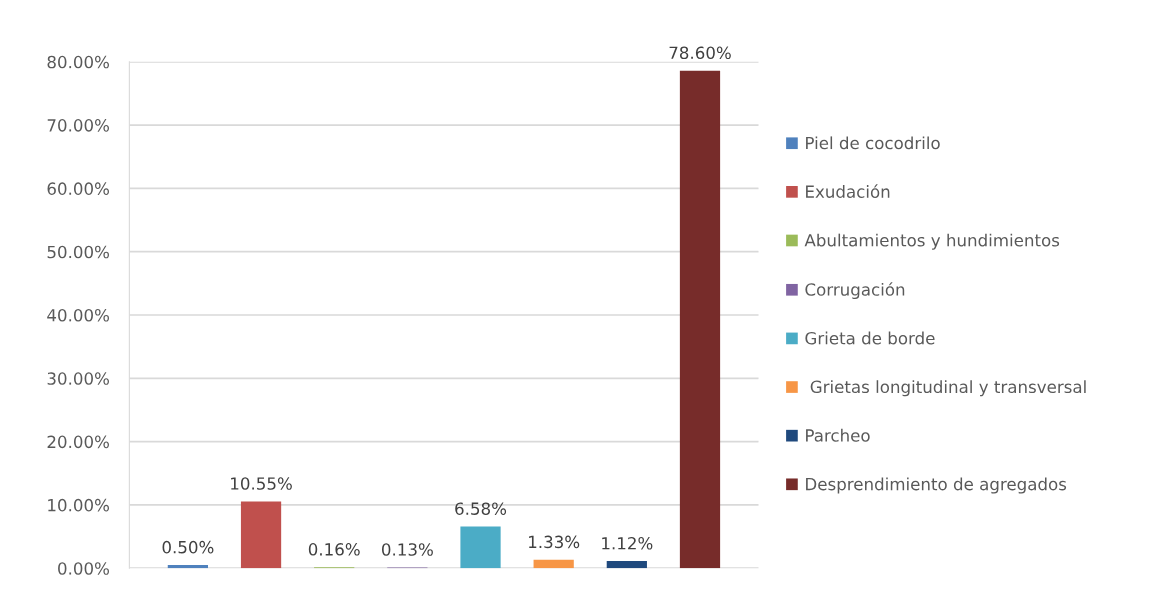 This screenshot has height=600, width=1176. What do you see at coordinates (870, 338) in the screenshot?
I see `legend-label: Grieta de borde` at bounding box center [870, 338].